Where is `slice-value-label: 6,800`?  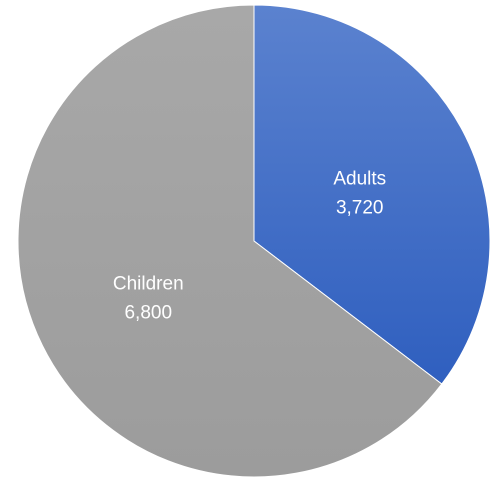
slice-value-label: 6,800 is located at coordinates (148, 312).